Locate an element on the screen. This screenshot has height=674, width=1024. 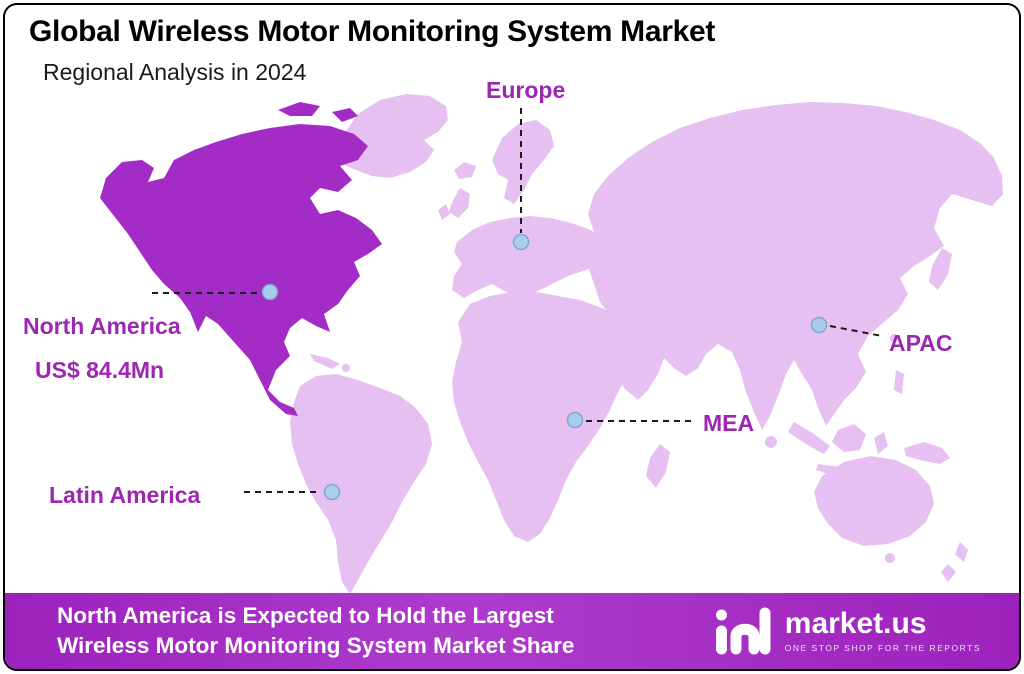
continent-africa is located at coordinates (555, 417).